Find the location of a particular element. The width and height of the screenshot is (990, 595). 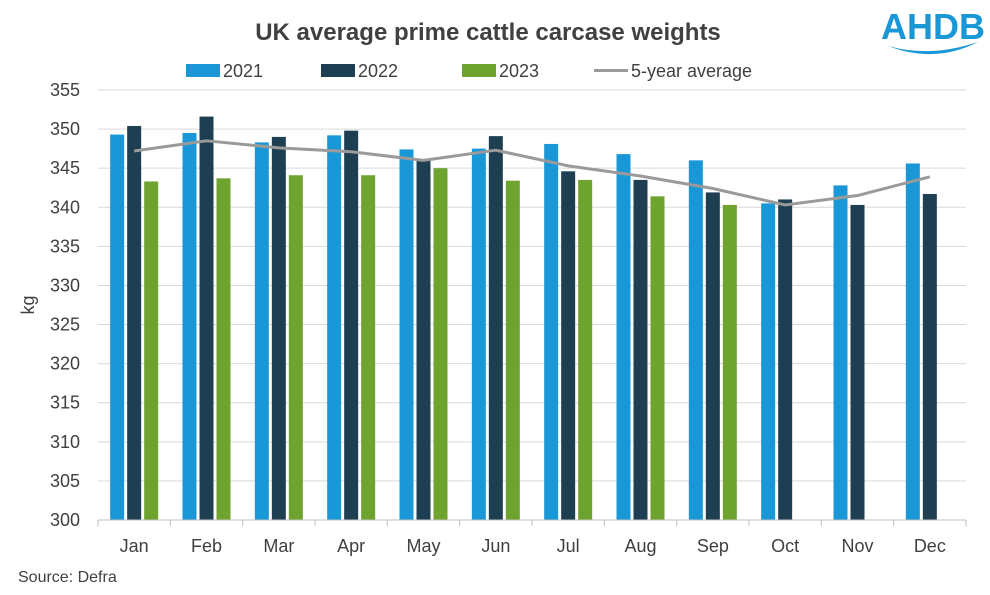

bar-2021-sep is located at coordinates (695, 340).